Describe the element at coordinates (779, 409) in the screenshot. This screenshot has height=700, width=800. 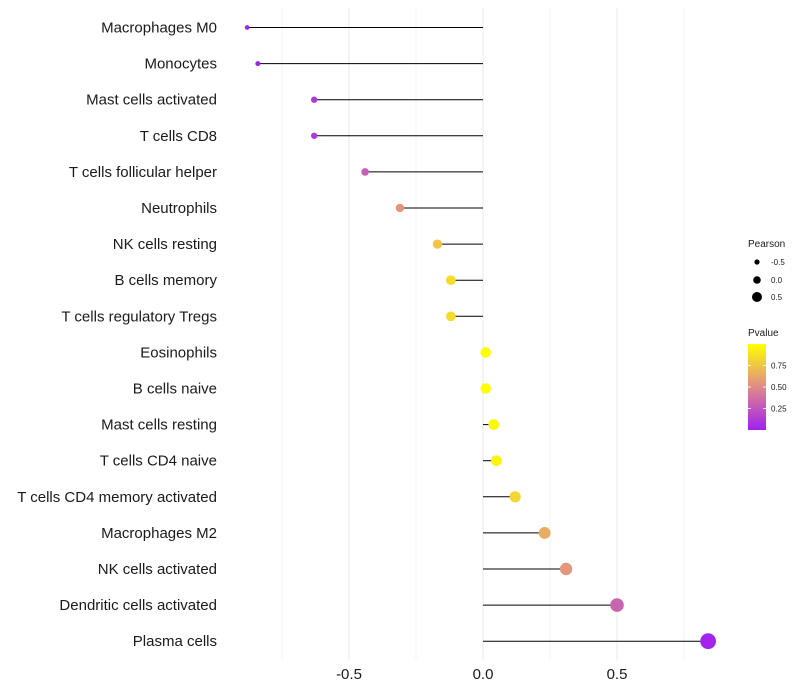
I see `legend-pvalue-label: 0.25` at that location.